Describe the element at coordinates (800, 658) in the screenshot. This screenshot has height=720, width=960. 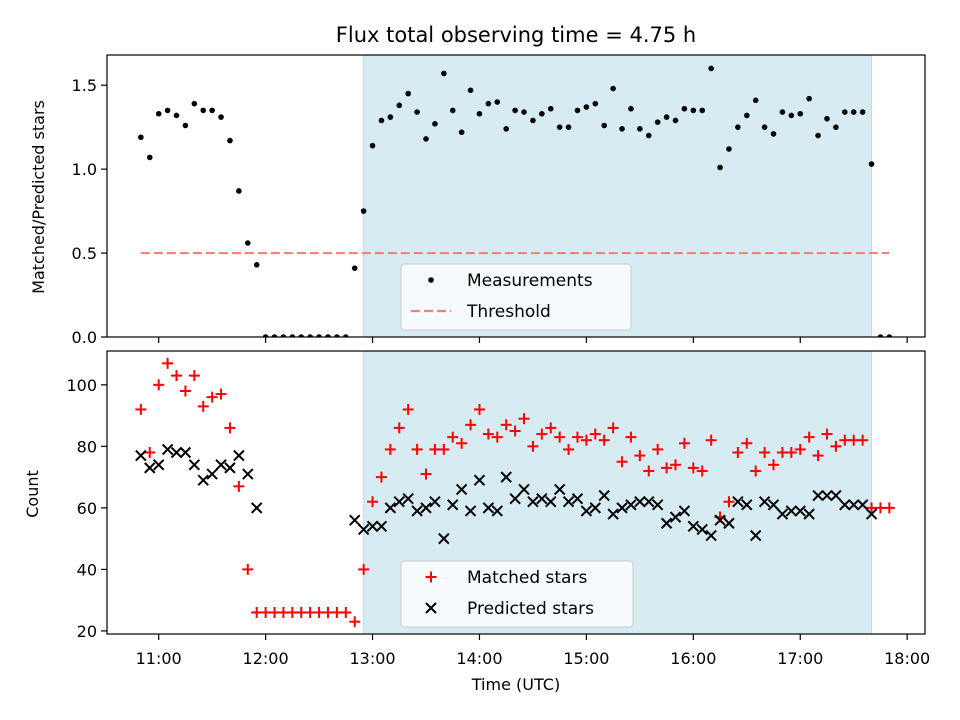
I see `x-tick-label: 17:00` at that location.